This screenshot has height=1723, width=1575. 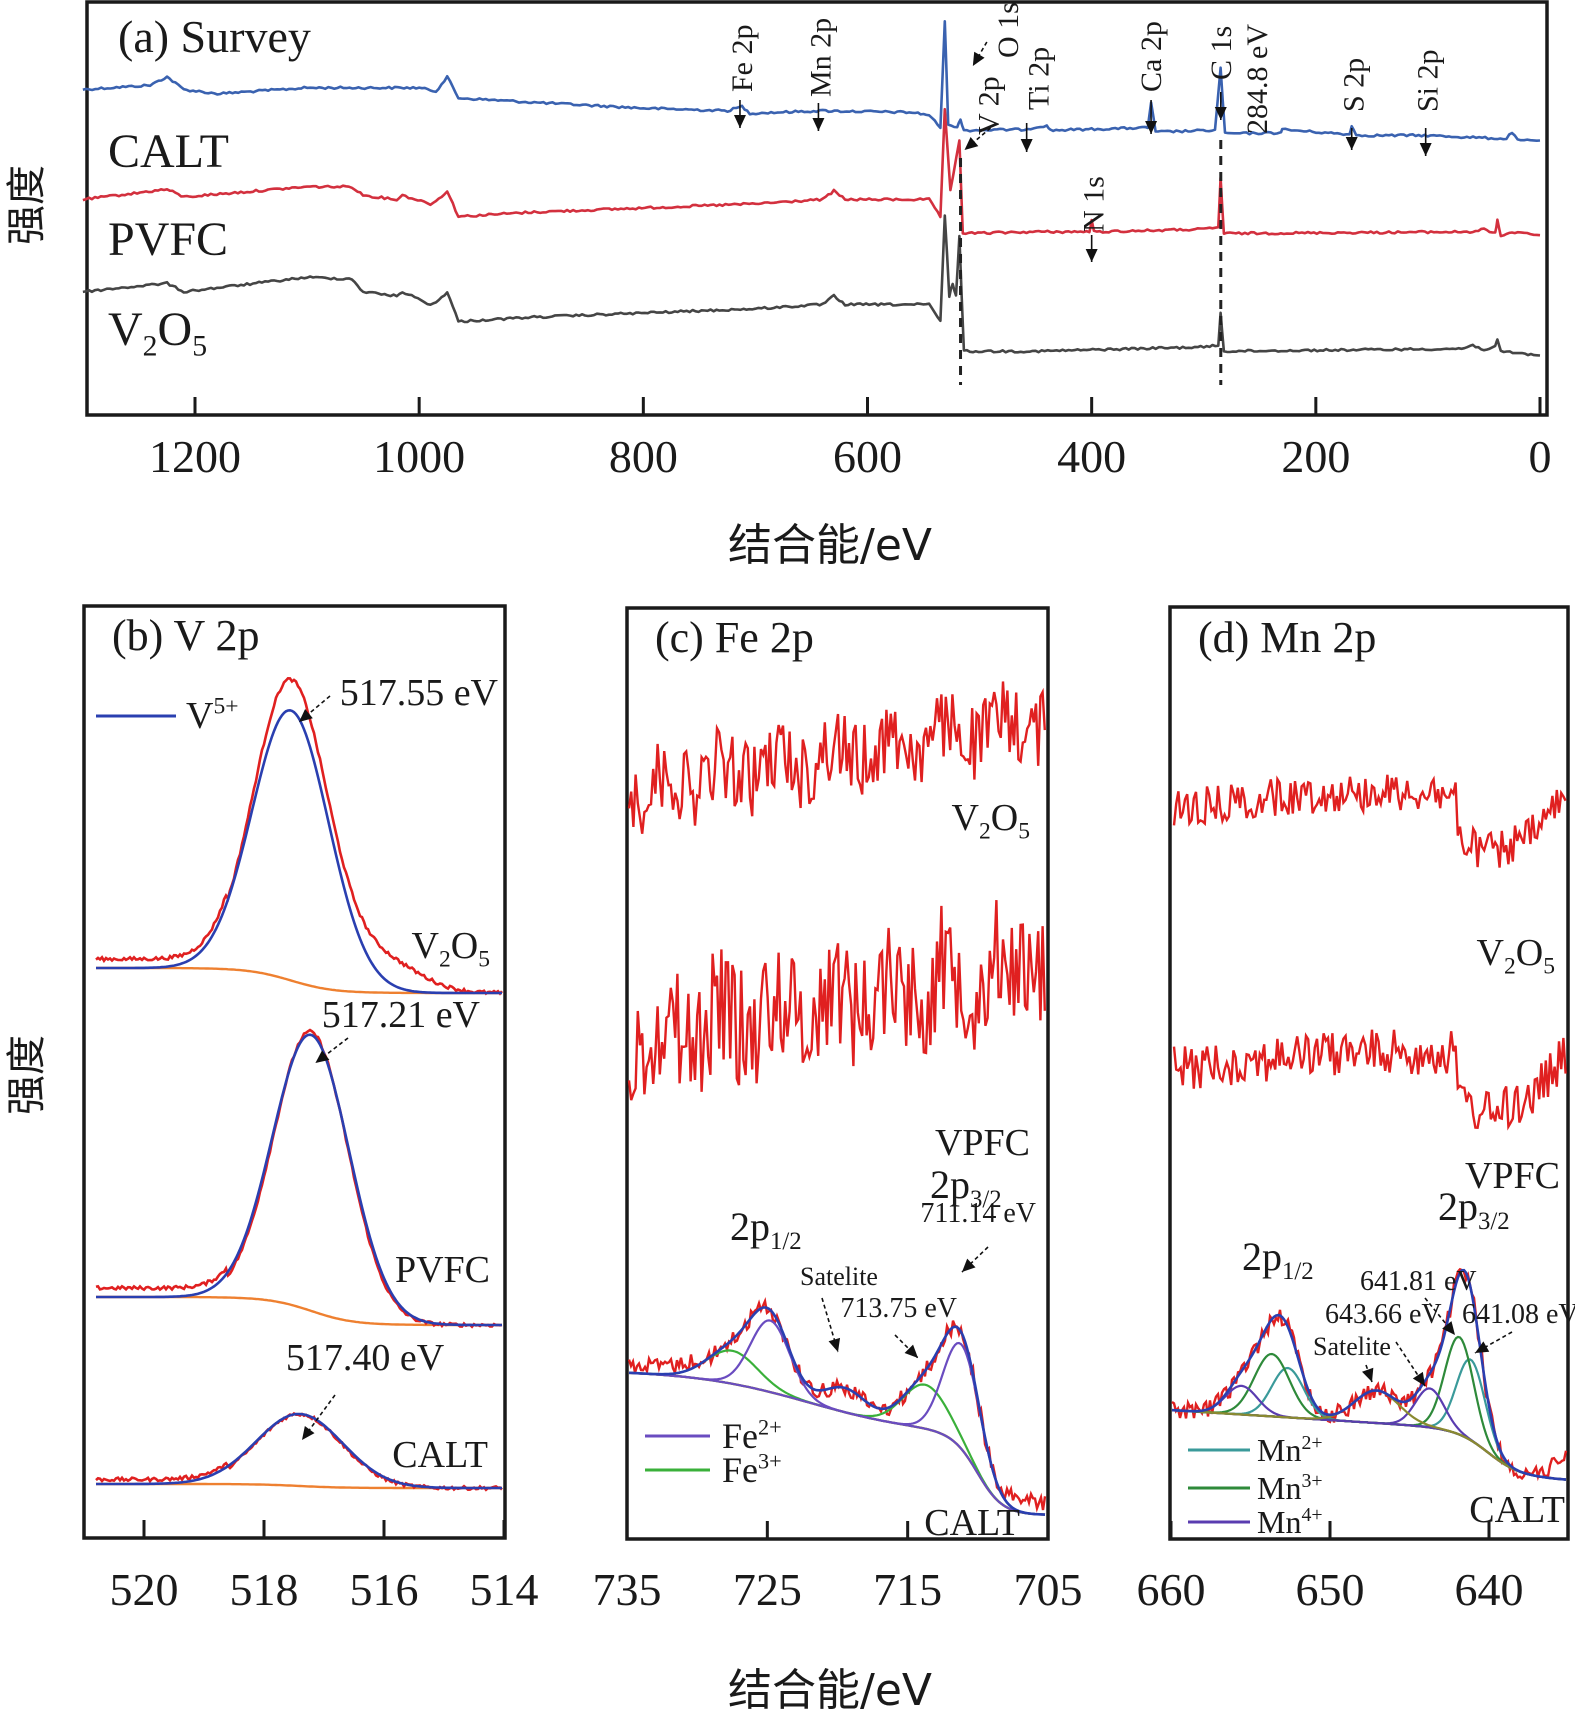 What do you see at coordinates (907, 1589) in the screenshot?
I see `x-tick-label: 715` at bounding box center [907, 1589].